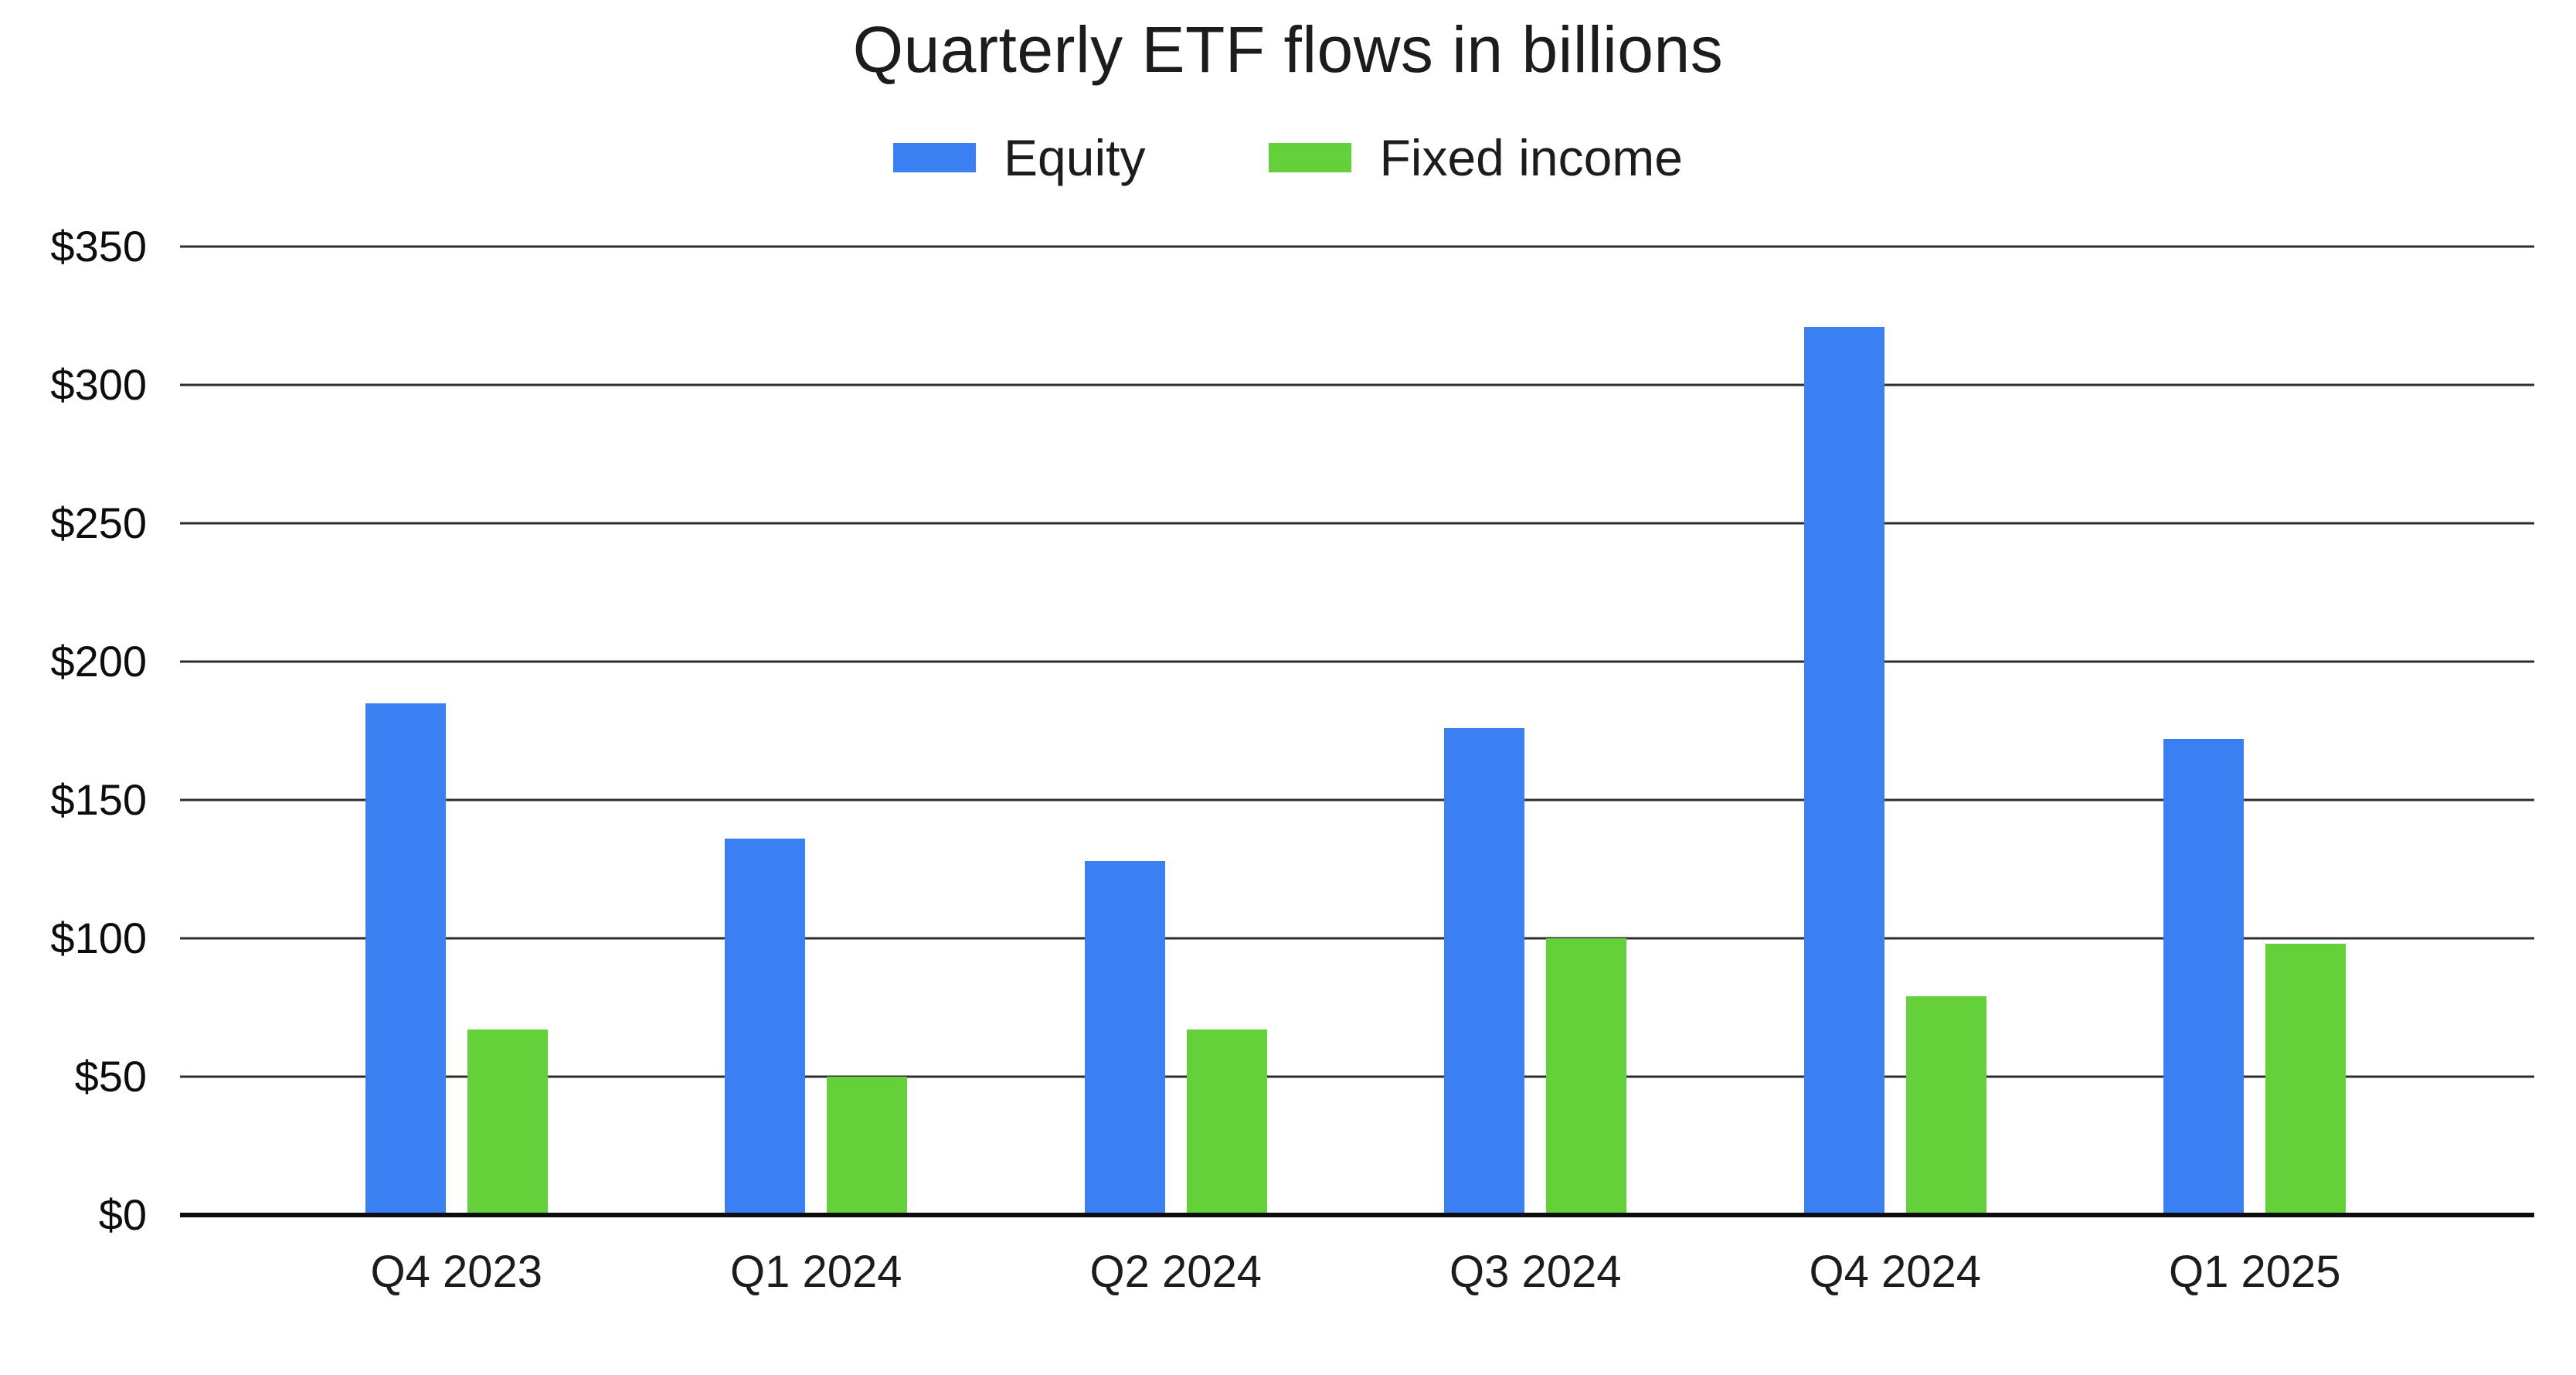 The image size is (2576, 1375). What do you see at coordinates (2255, 731) in the screenshot?
I see `bar-group-q1-2025` at bounding box center [2255, 731].